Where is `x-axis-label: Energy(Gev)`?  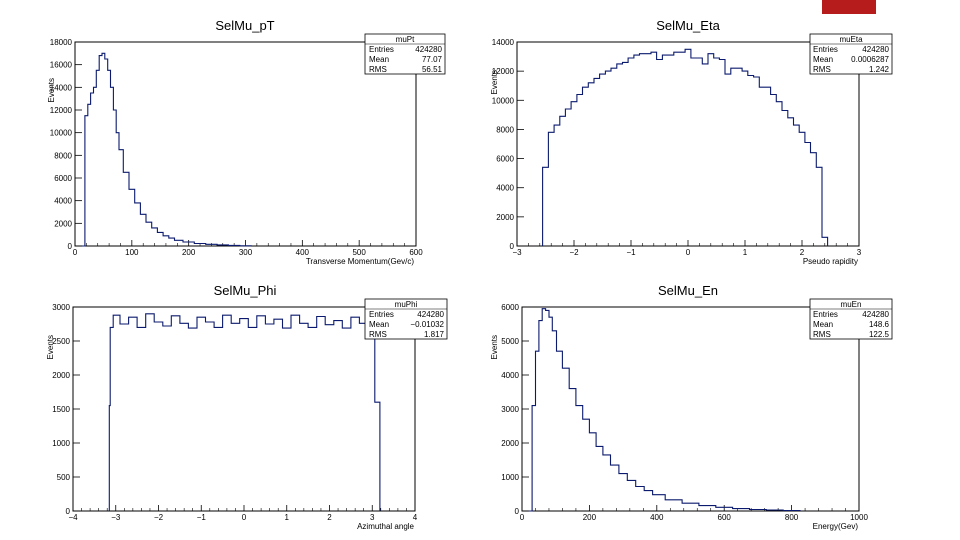
x-axis-label: Energy(Gev) is located at coordinates (836, 526).